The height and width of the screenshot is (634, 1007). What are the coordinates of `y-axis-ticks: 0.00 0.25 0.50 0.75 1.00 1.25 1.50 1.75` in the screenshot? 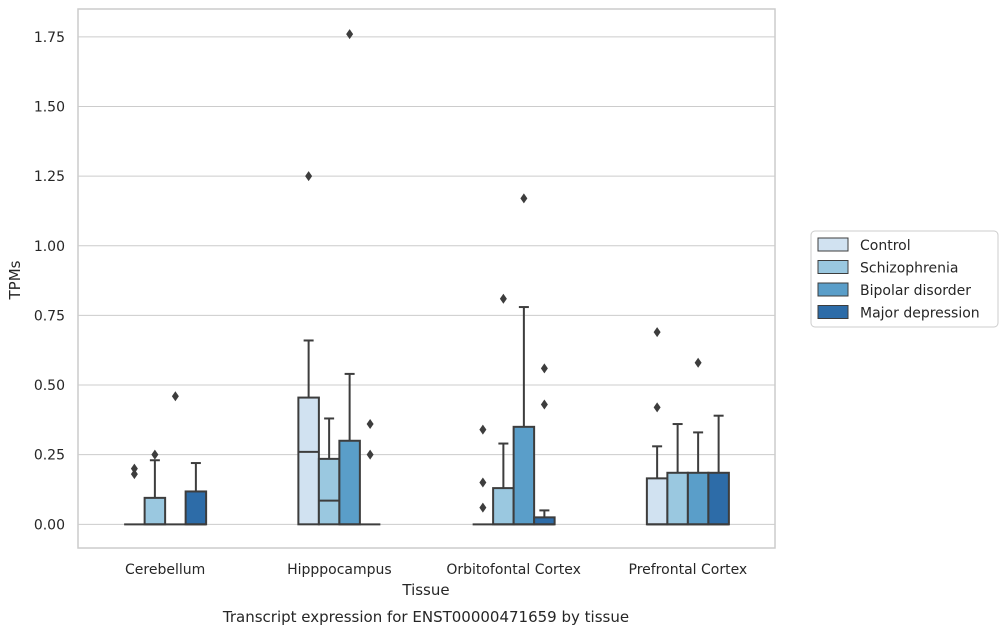 It's located at (49, 281).